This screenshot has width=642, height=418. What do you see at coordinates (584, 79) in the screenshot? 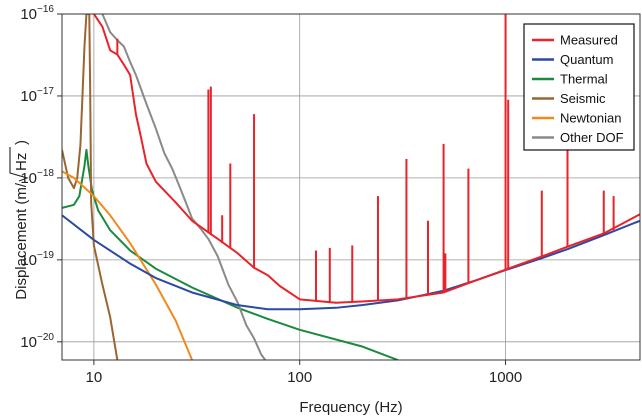
I see `legend-label: Thermal` at bounding box center [584, 79].